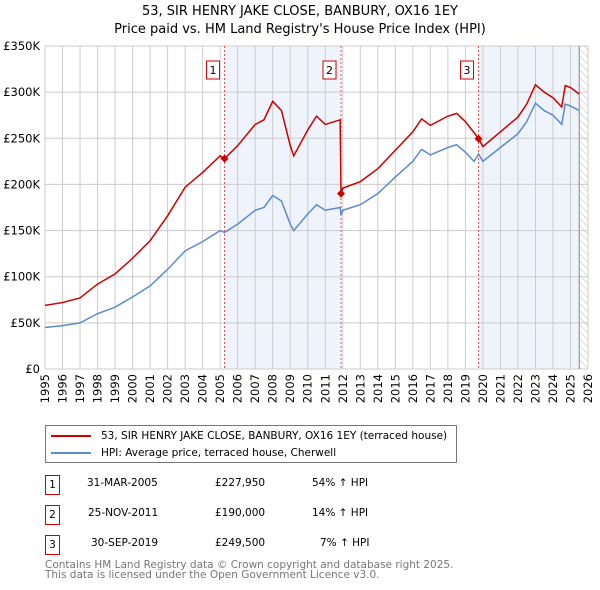 This screenshot has width=600, height=590. What do you see at coordinates (240, 543) in the screenshot?
I see `sale-price: £249,500` at bounding box center [240, 543].